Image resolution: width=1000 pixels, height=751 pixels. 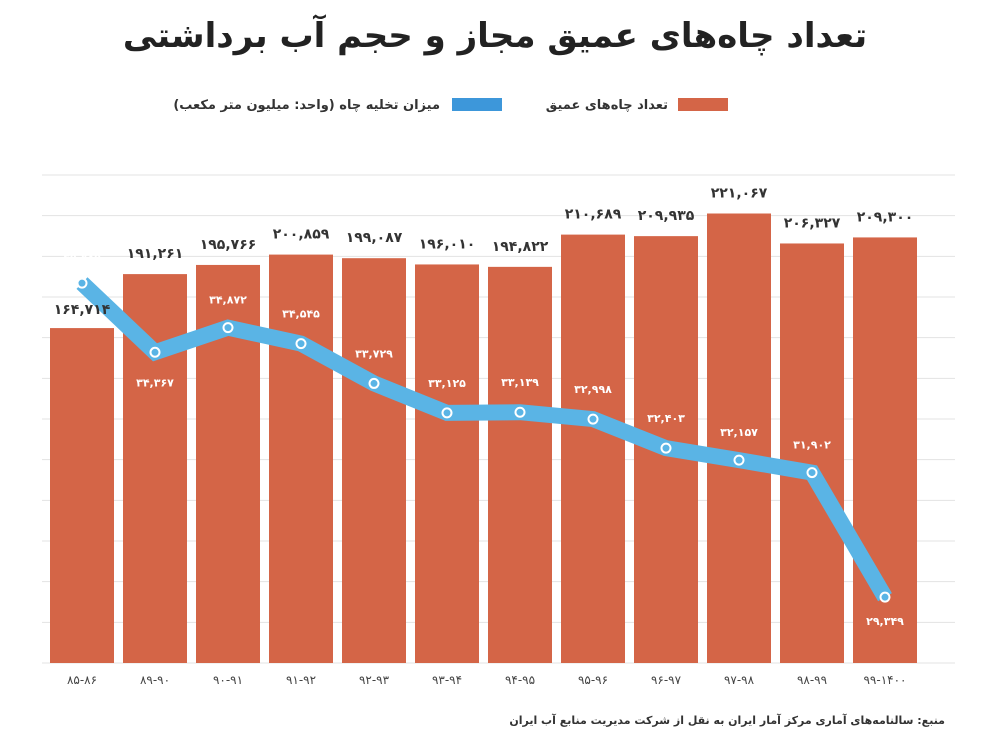 I want to click on line-value-label: ۳۴,۸۷۲, so click(x=228, y=300).